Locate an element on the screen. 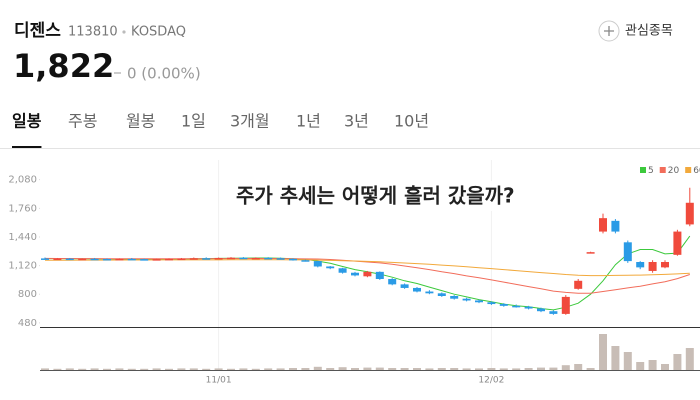 The height and width of the screenshot is (400, 700). tab: 1년 is located at coordinates (308, 121).